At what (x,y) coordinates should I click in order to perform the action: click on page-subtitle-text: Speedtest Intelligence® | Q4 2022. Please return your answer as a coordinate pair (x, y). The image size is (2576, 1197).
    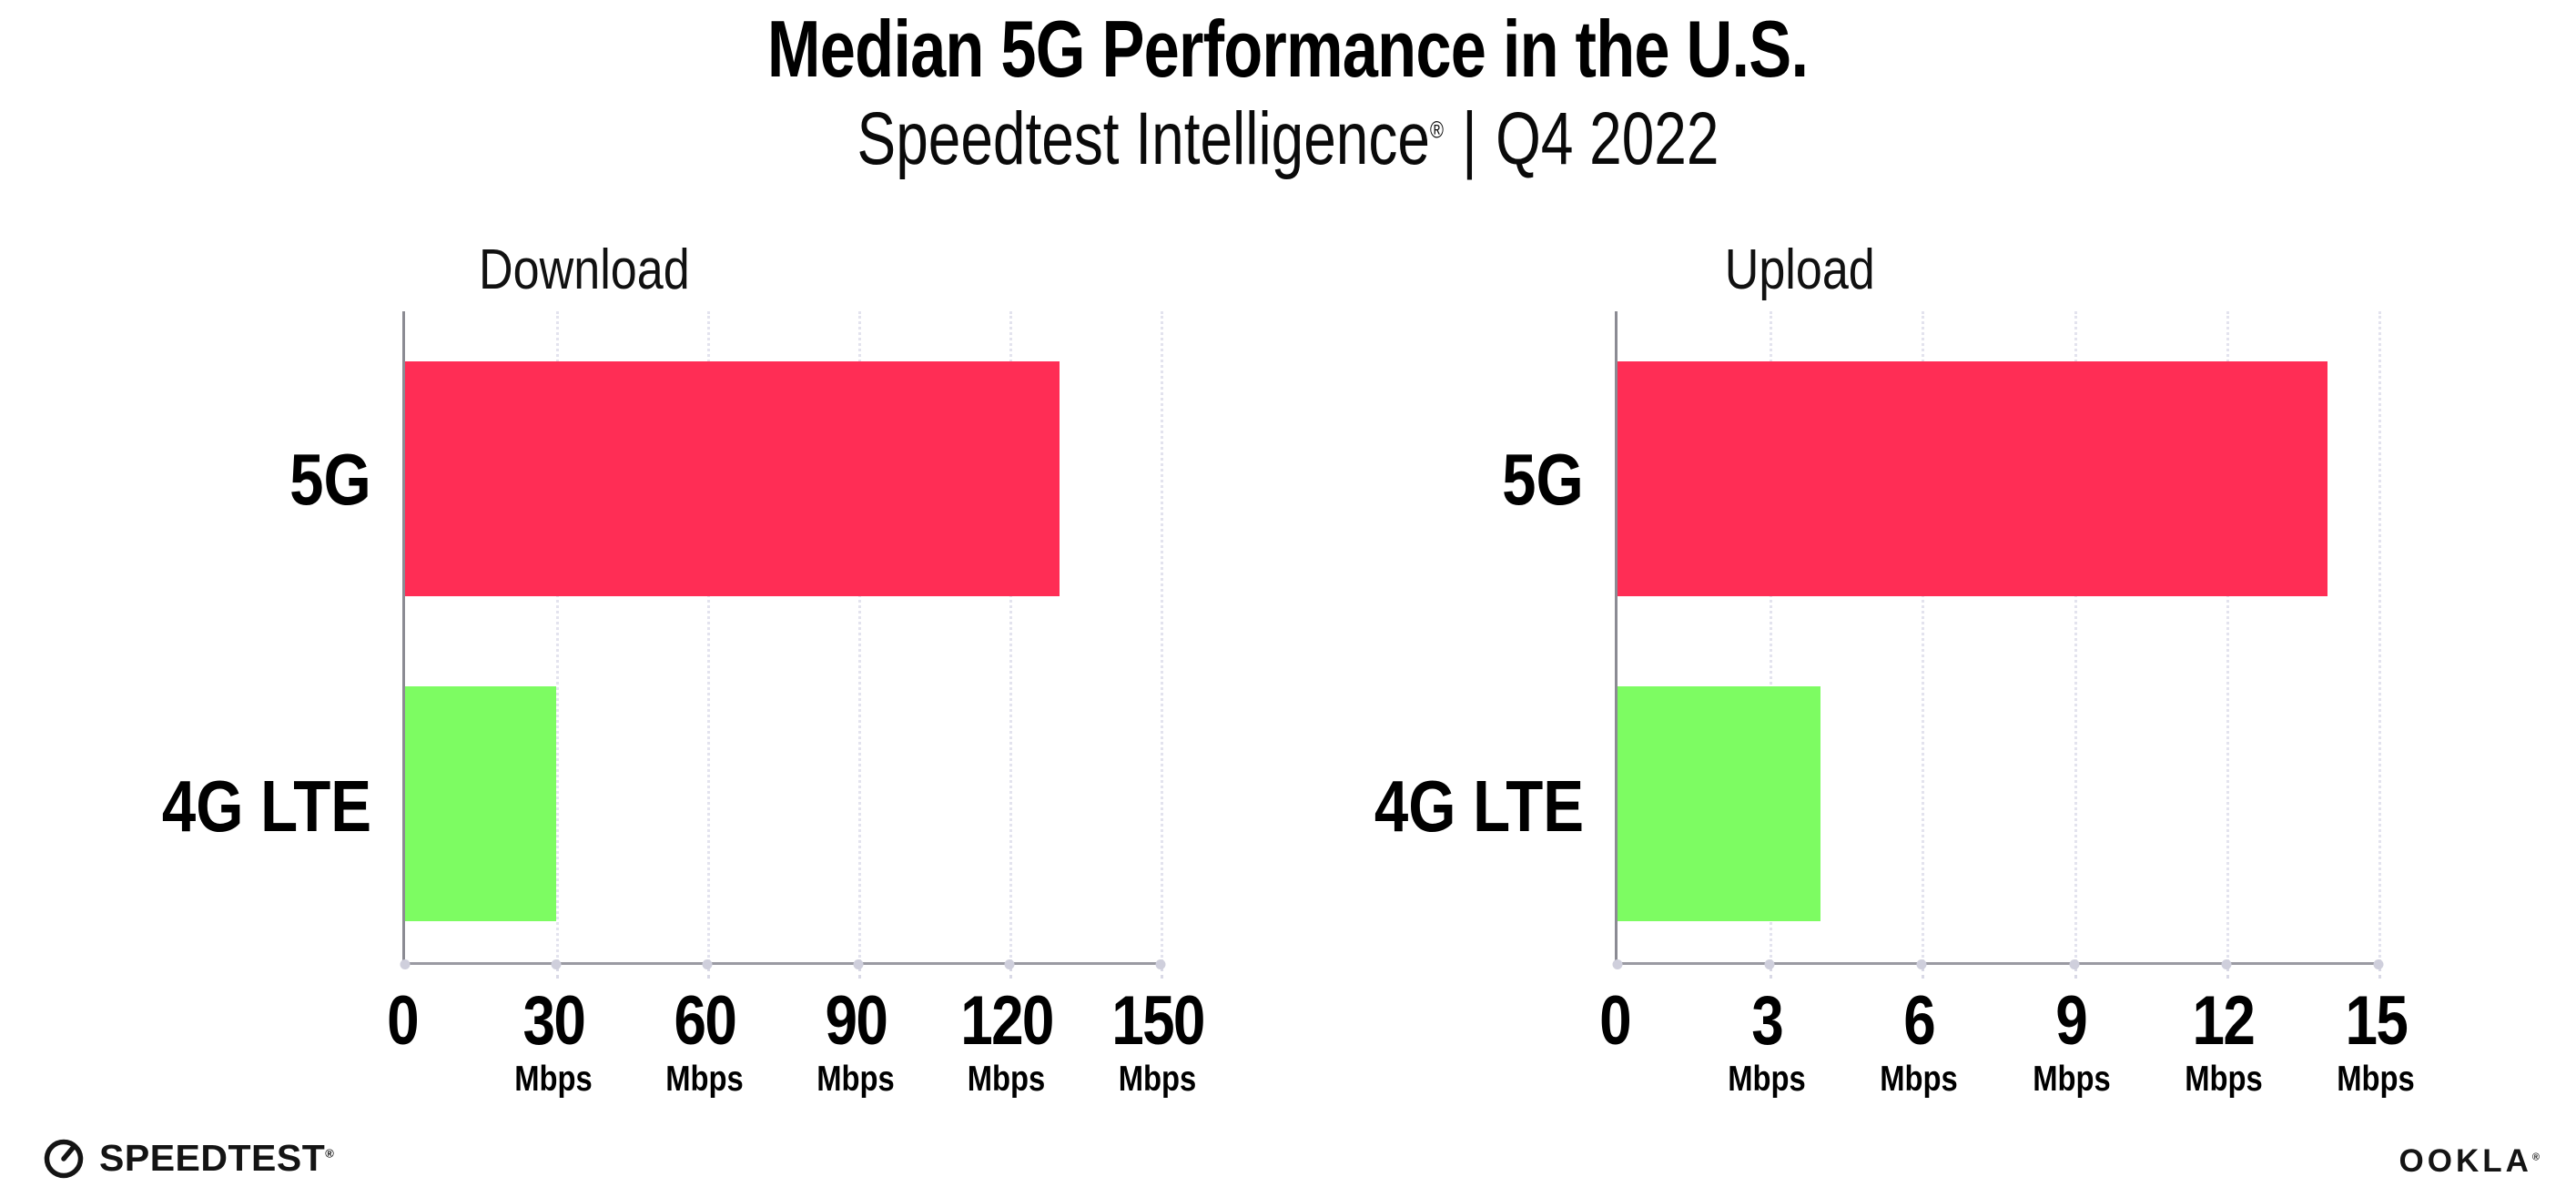
    Looking at the image, I should click on (1288, 139).